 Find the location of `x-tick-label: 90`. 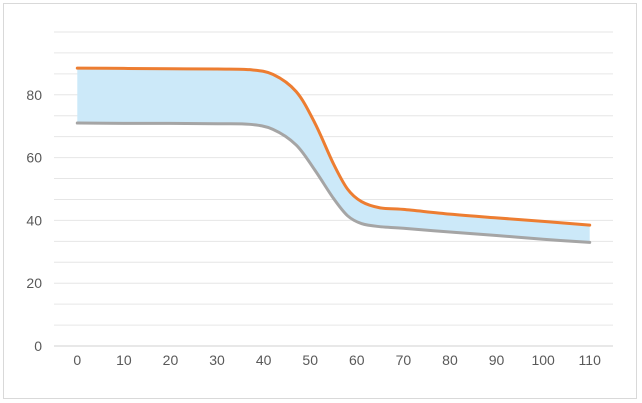

x-tick-label: 90 is located at coordinates (497, 360).